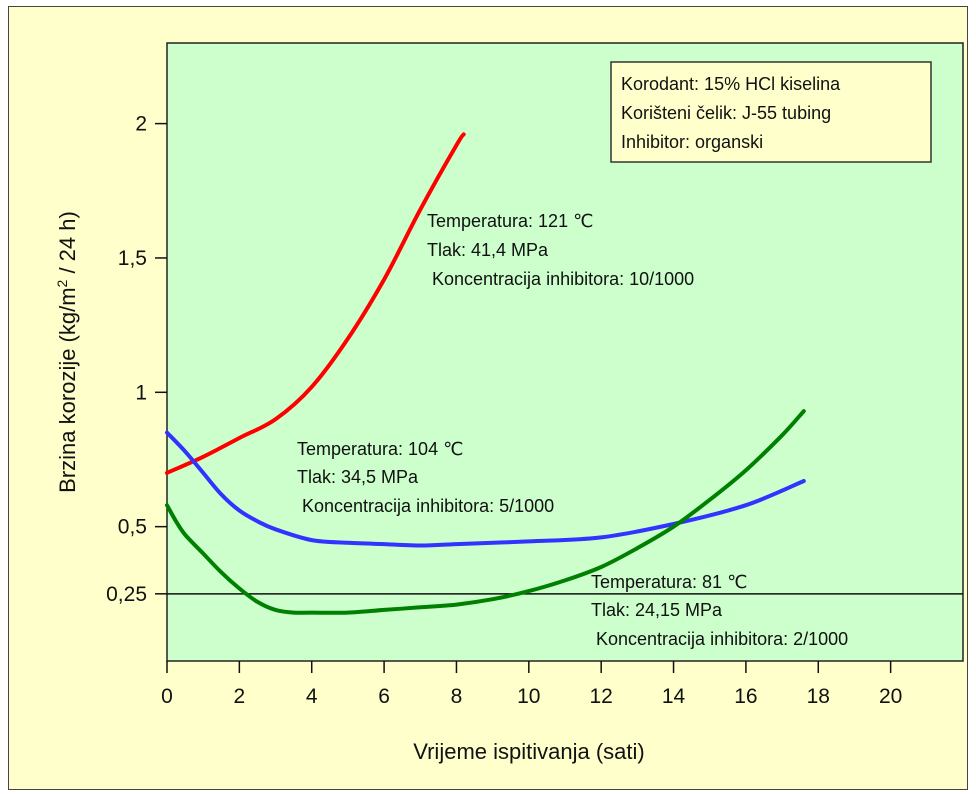  I want to click on red-annotation-temperature: Temperatura: 121 ℃, so click(510, 221).